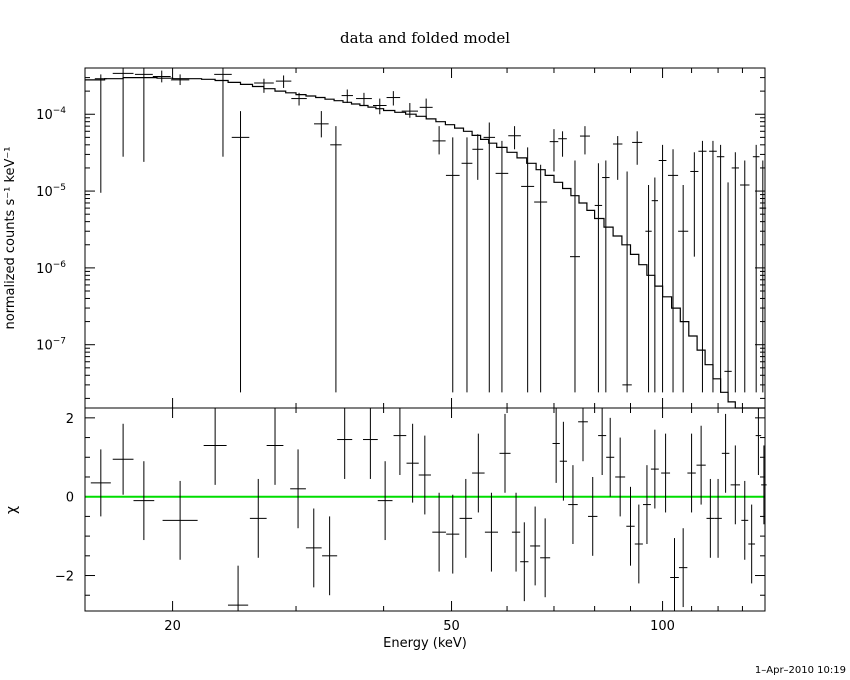  Describe the element at coordinates (451, 626) in the screenshot. I see `x-tick-label: 50` at that location.